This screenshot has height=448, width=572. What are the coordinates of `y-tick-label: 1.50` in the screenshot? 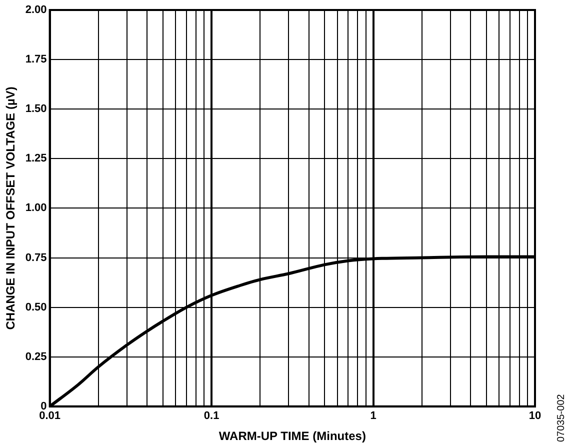 It's located at (36, 109).